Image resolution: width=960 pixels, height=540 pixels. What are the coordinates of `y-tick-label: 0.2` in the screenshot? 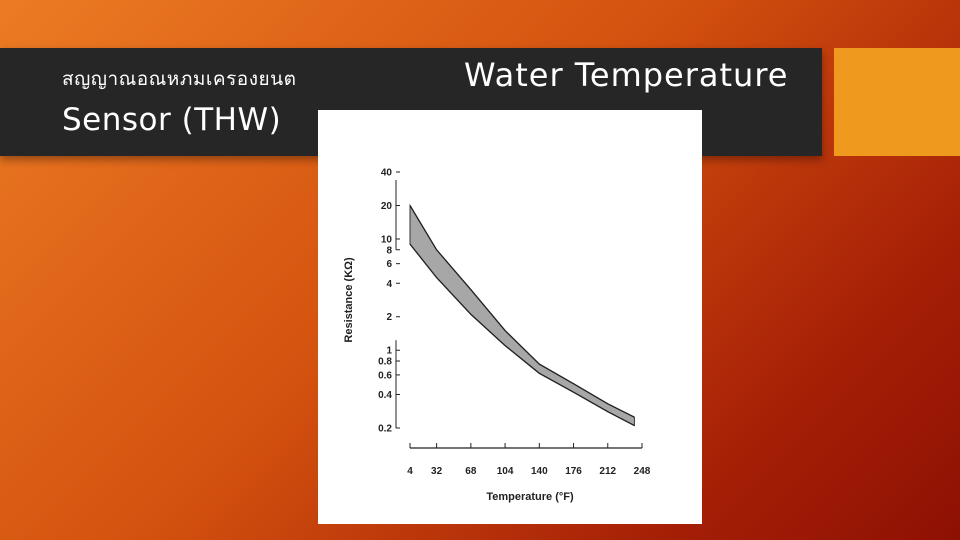 It's located at (385, 429).